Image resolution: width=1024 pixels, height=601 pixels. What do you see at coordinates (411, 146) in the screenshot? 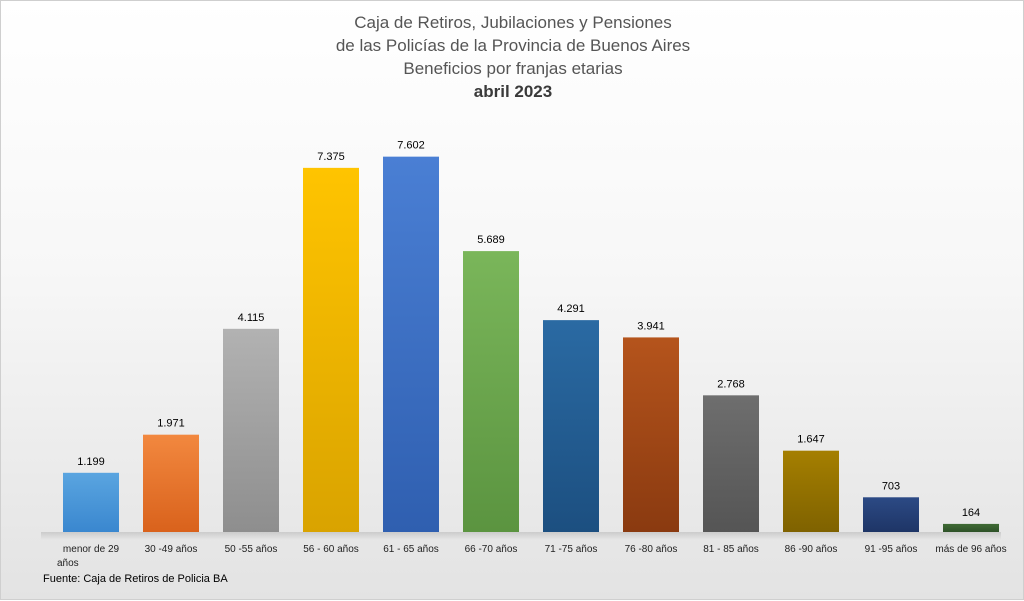
I see `value-label-4: 7.602` at bounding box center [411, 146].